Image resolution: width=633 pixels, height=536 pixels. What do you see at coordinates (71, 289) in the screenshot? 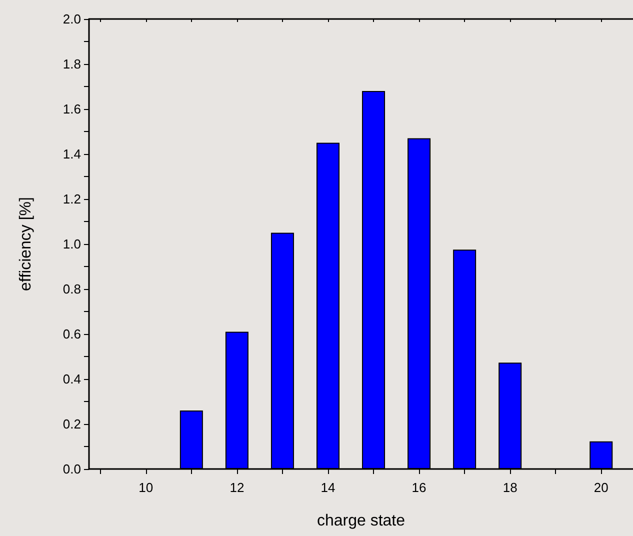
I see `y-tick-label: 0.8` at bounding box center [71, 289].